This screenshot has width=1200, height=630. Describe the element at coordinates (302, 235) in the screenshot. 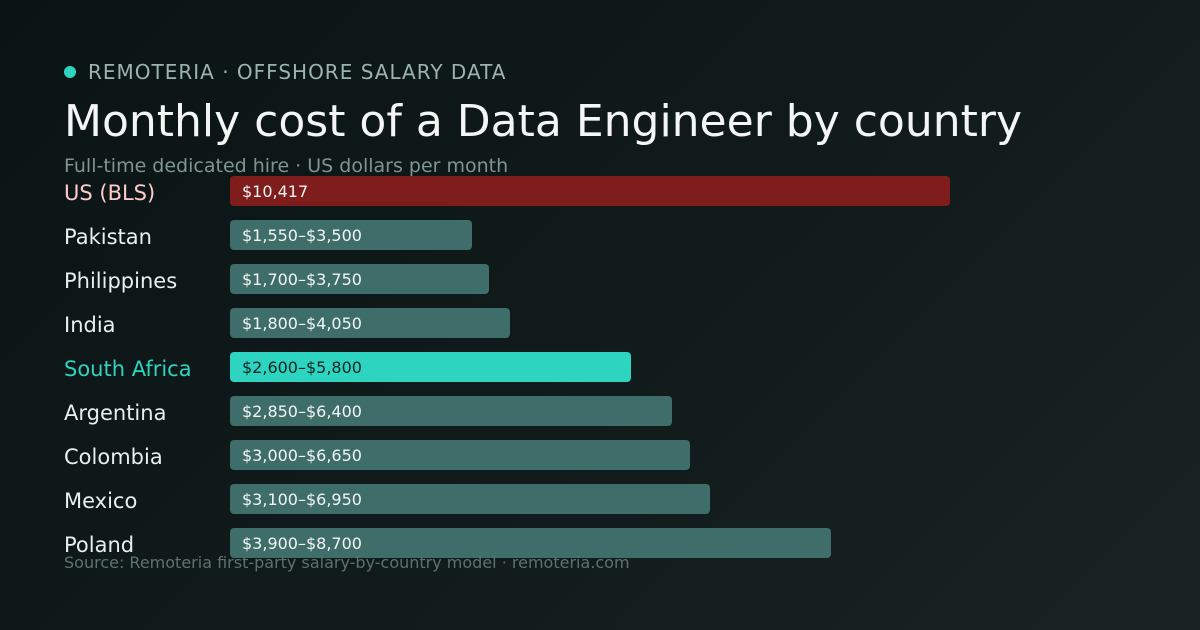

I see `value-label-pakistan: $1,550–$3,500` at that location.